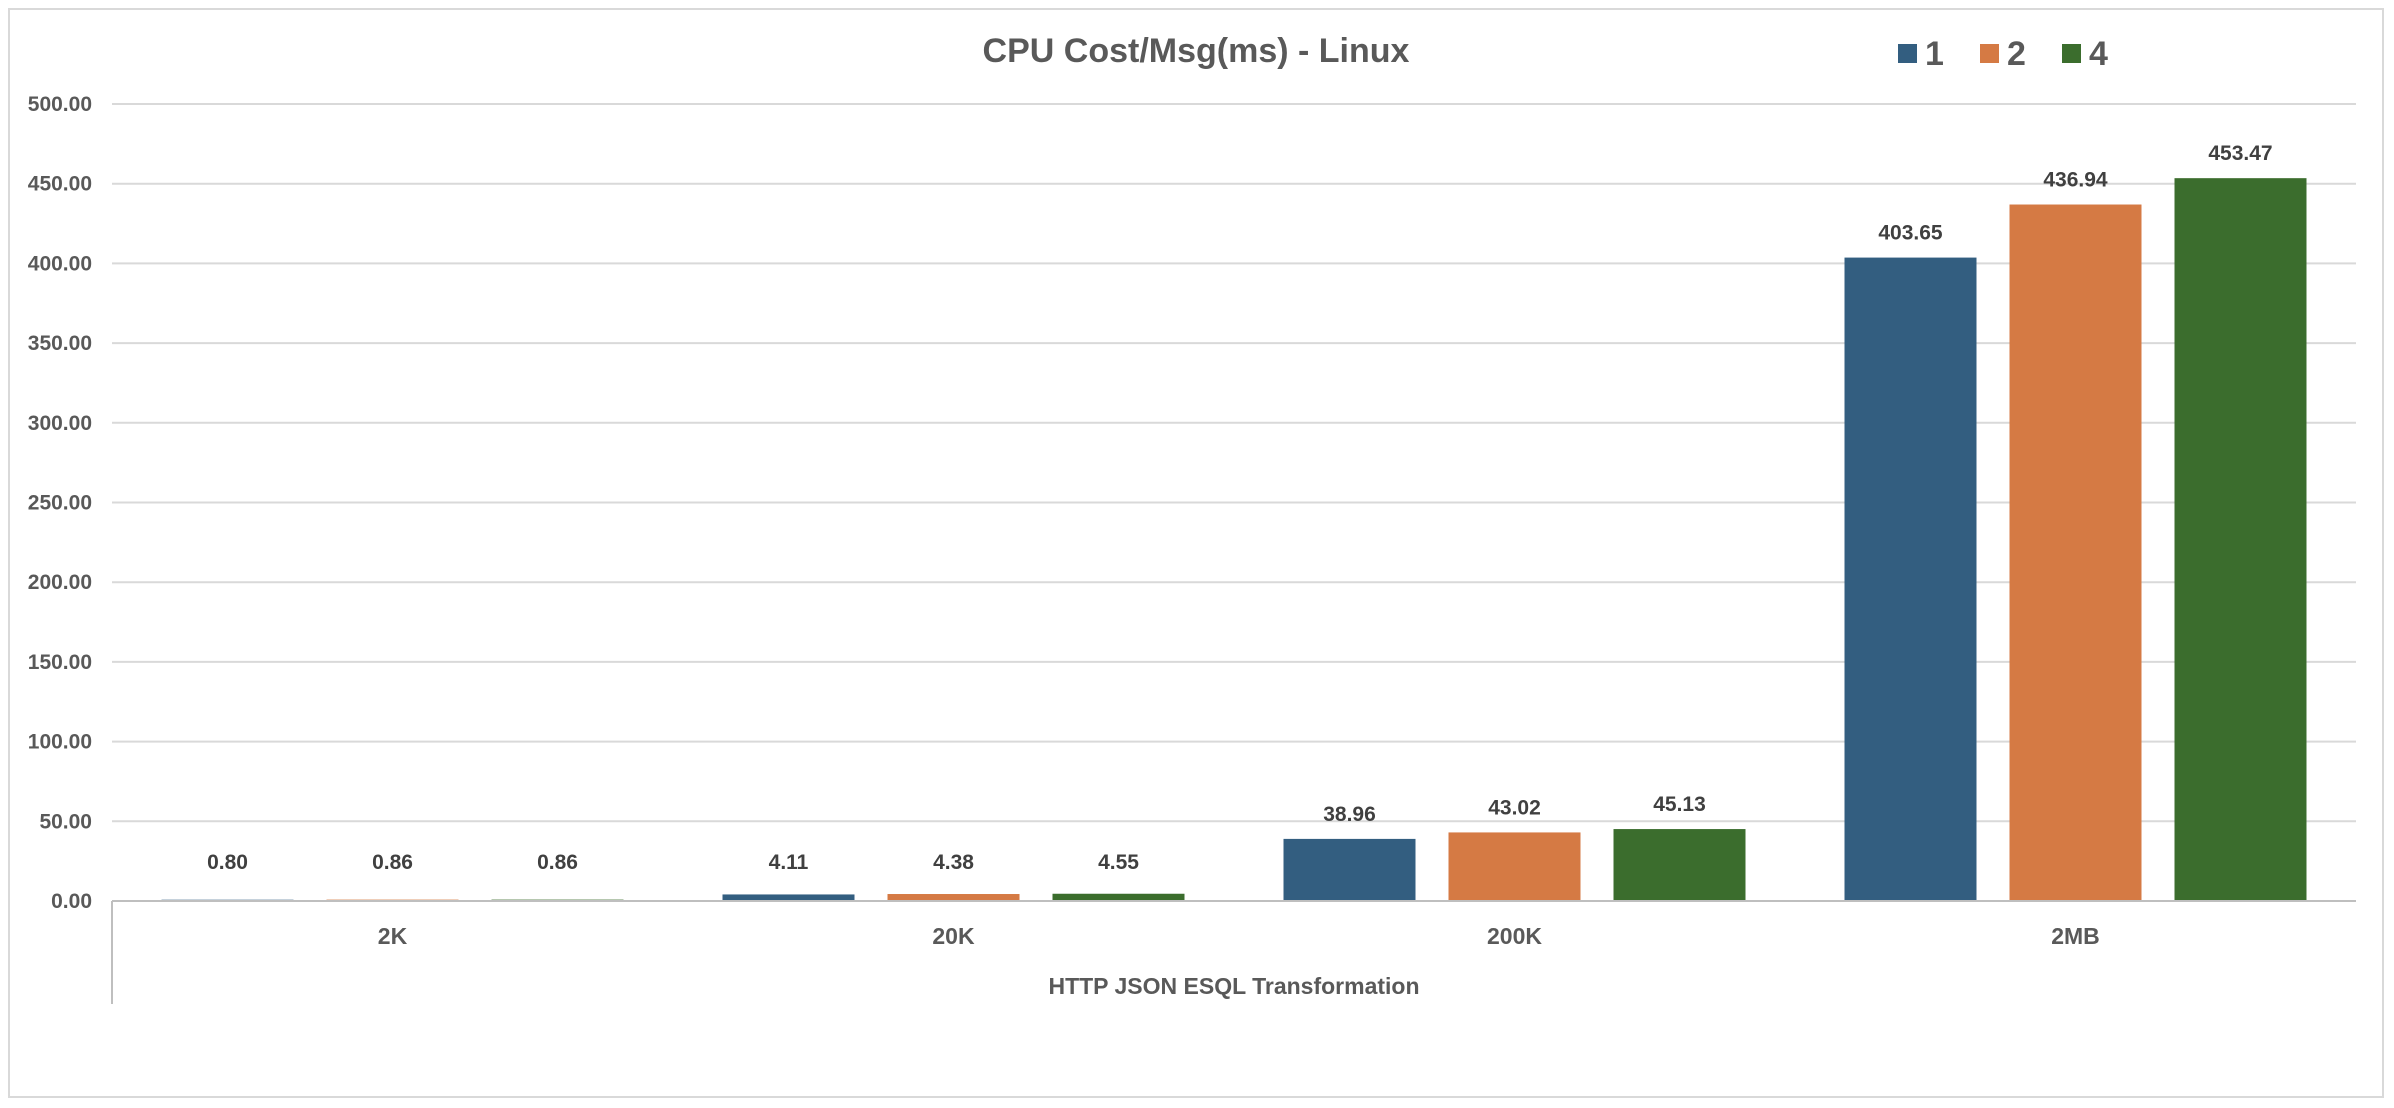  What do you see at coordinates (60, 662) in the screenshot?
I see `y-tick-label: 150.00` at bounding box center [60, 662].